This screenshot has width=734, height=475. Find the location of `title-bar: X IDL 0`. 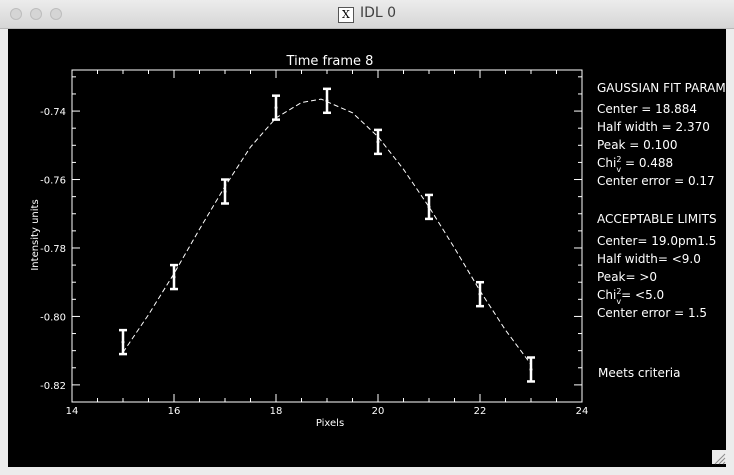

title-bar: X IDL 0 is located at coordinates (367, 14).